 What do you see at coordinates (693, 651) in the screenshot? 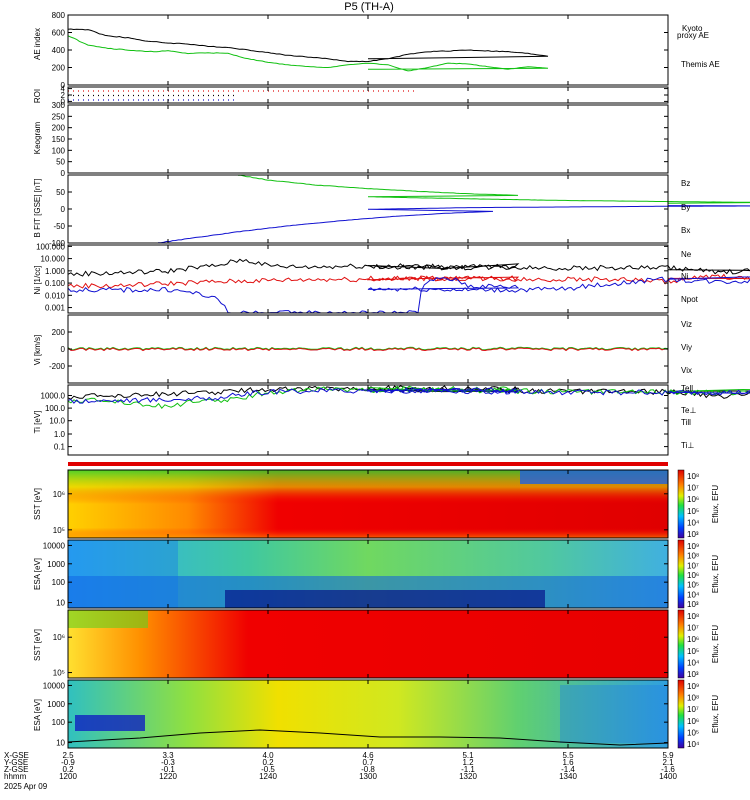
I see `sst_ion-colorbar-tick: 10⁵` at bounding box center [693, 651].